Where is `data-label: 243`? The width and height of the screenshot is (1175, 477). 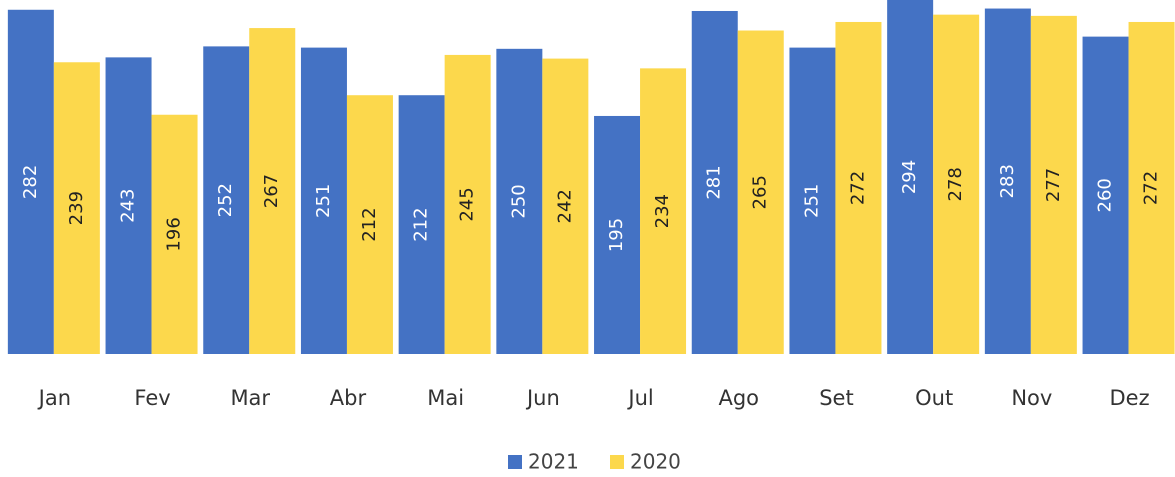
data-label: 243 is located at coordinates (128, 206).